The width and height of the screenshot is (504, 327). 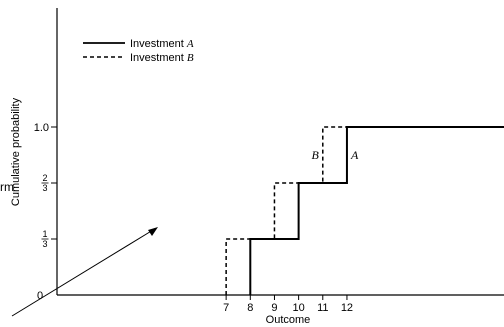 What do you see at coordinates (298, 308) in the screenshot?
I see `x-tick-label-10: 10` at bounding box center [298, 308].